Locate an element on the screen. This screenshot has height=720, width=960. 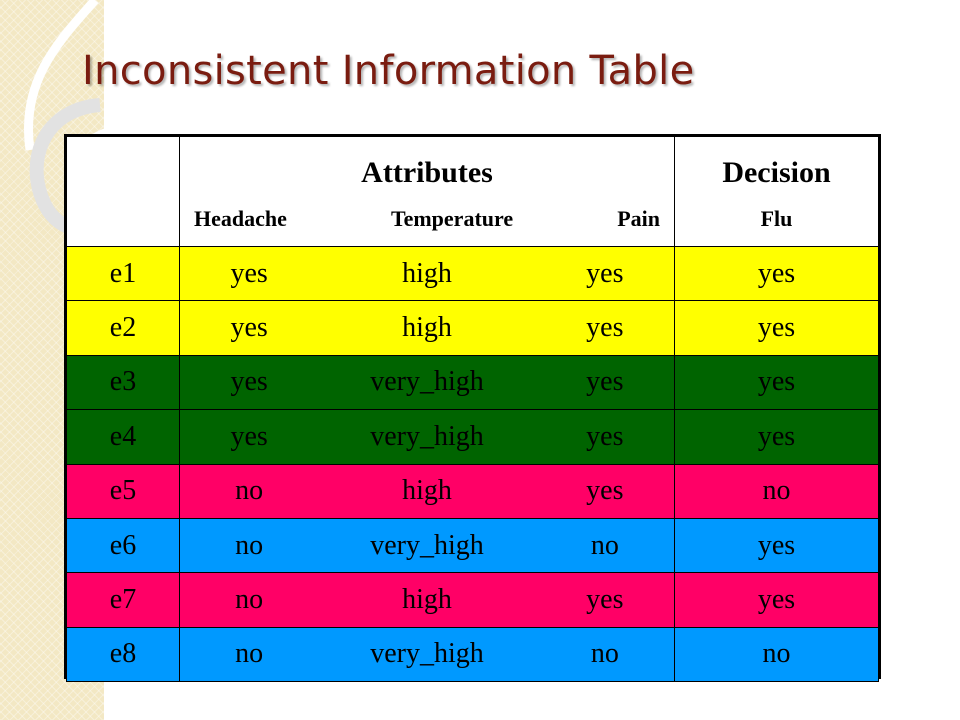
flu-header: Flu is located at coordinates (776, 218).